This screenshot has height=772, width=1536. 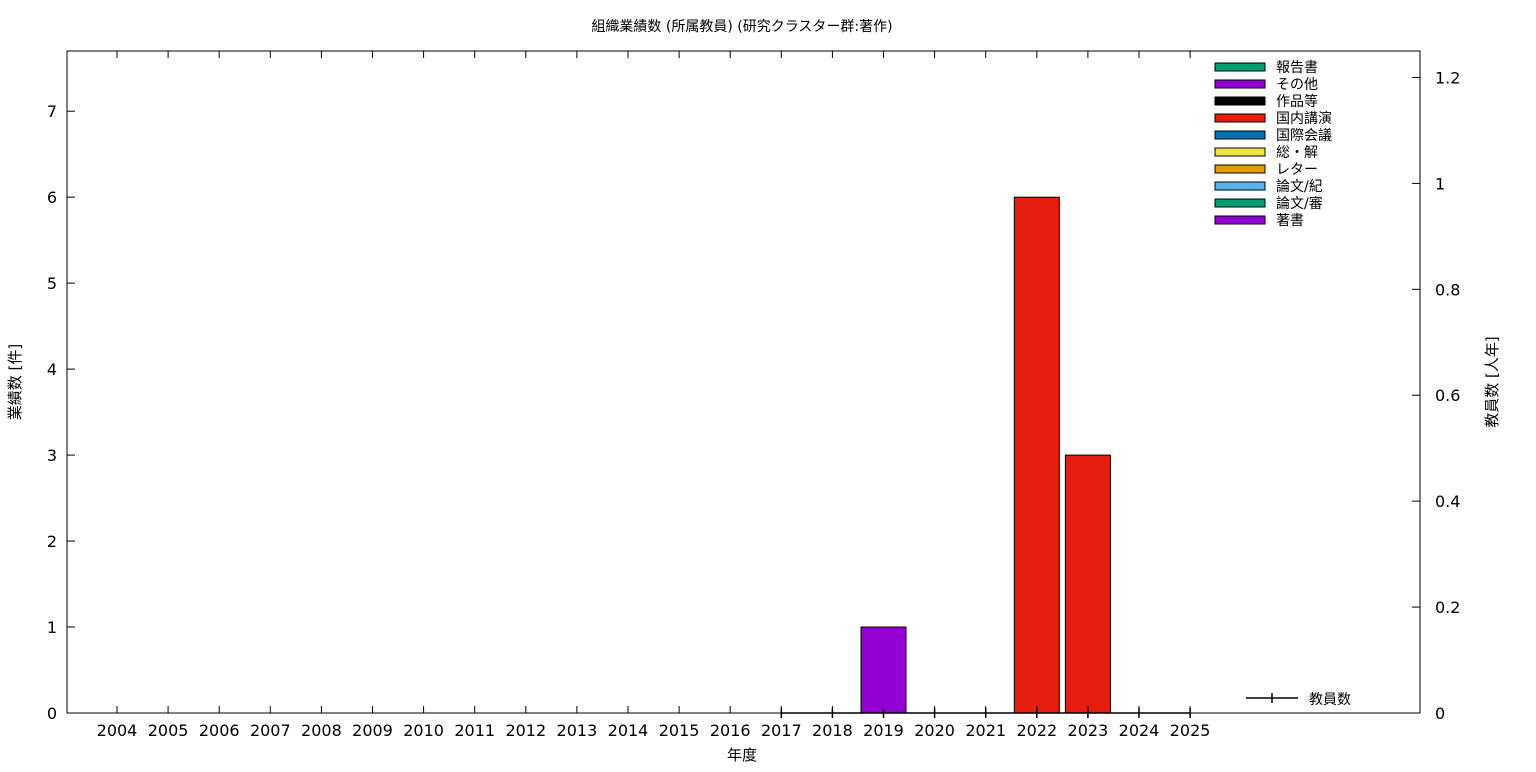 What do you see at coordinates (1447, 607) in the screenshot?
I see `y2-tick-label-0.2: 0.2` at bounding box center [1447, 607].